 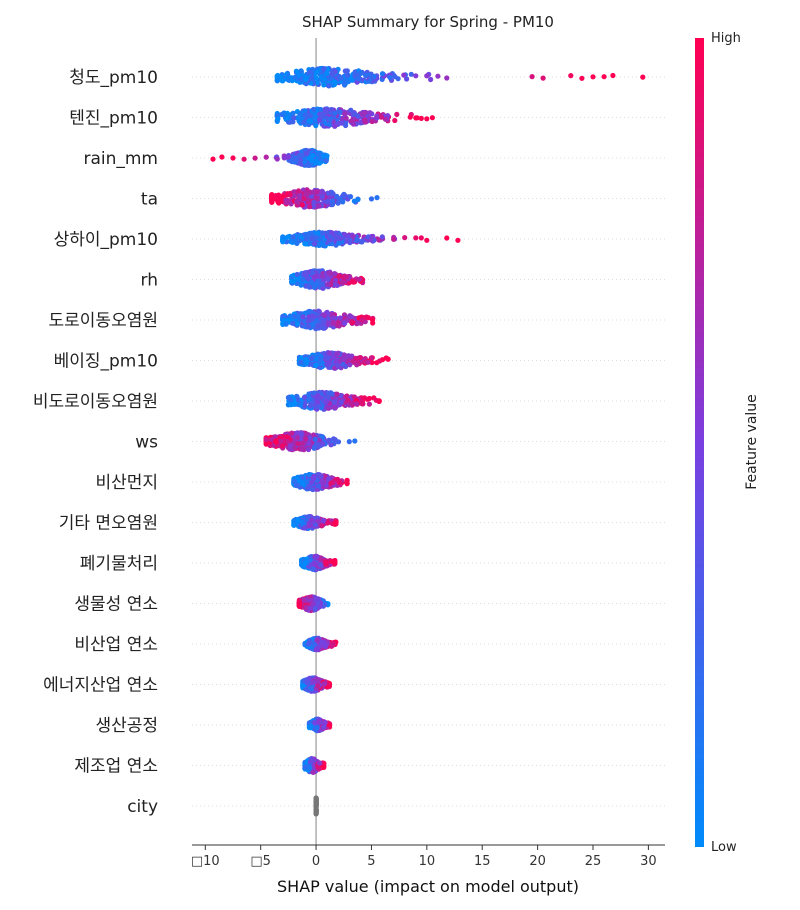 I want to click on feature-label: 폐기물처리, so click(x=119, y=564).